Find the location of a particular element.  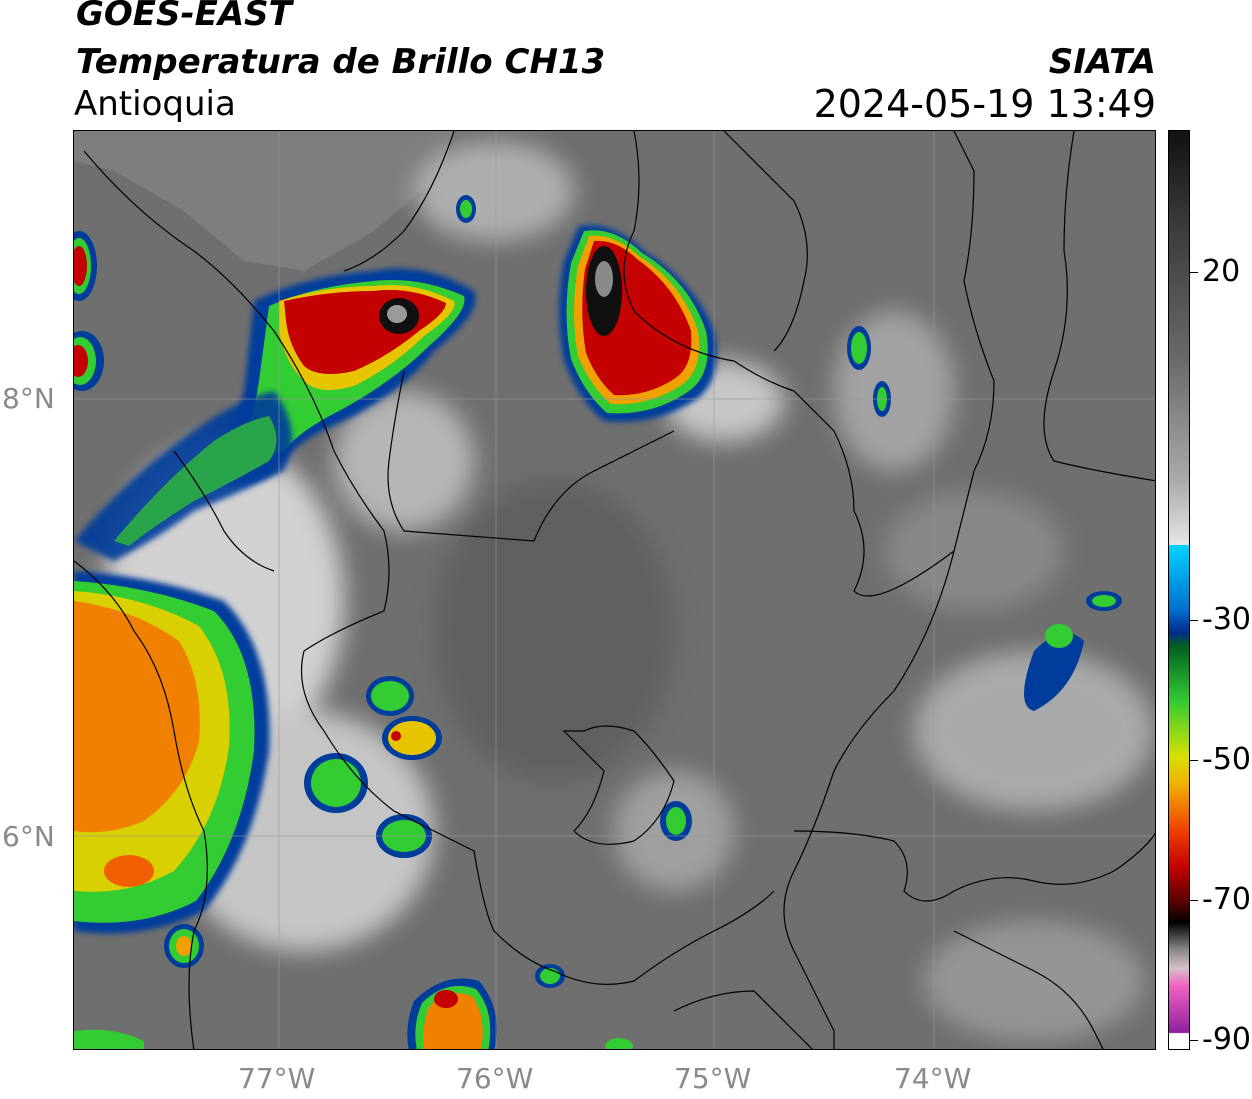

lat-label-8: 8°N is located at coordinates (28, 398).